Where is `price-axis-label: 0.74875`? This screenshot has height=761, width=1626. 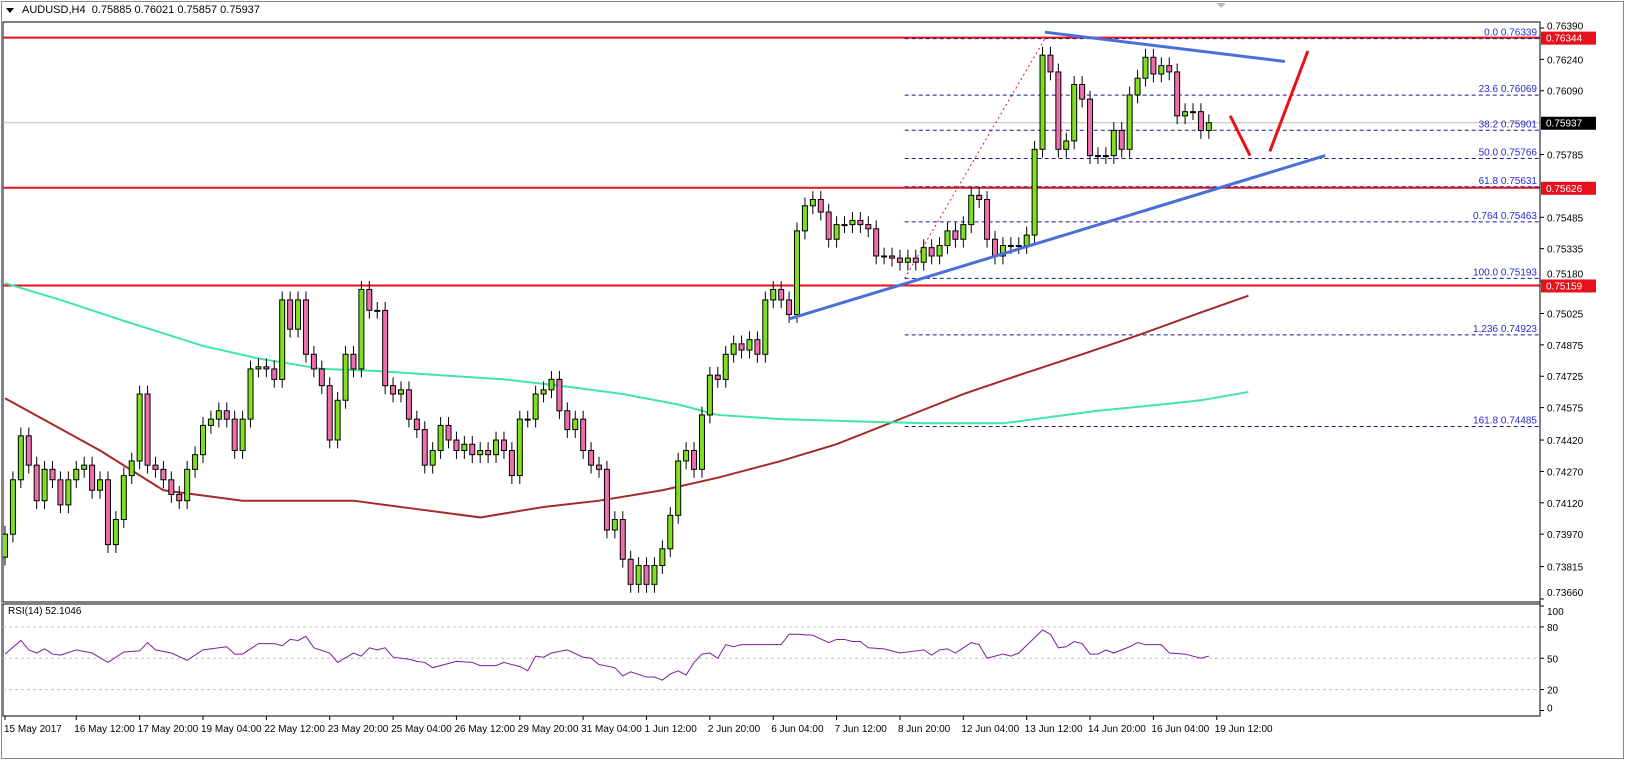
price-axis-label: 0.74875 is located at coordinates (1565, 346).